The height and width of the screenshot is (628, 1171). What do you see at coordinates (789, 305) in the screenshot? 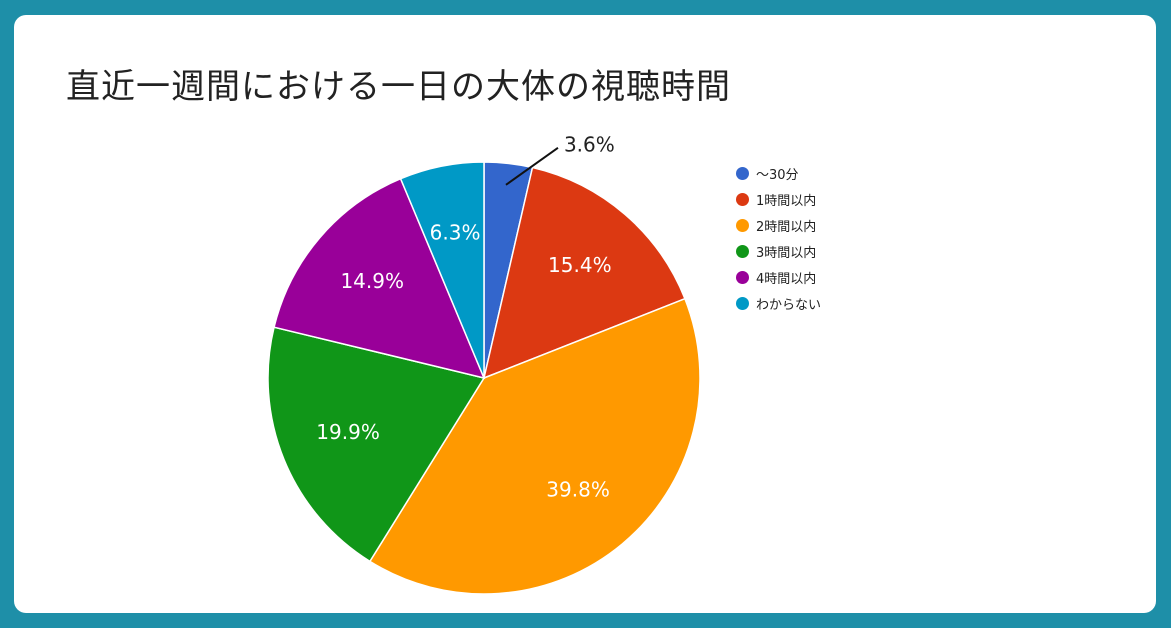
I see `legend-label: わからない` at bounding box center [789, 305].